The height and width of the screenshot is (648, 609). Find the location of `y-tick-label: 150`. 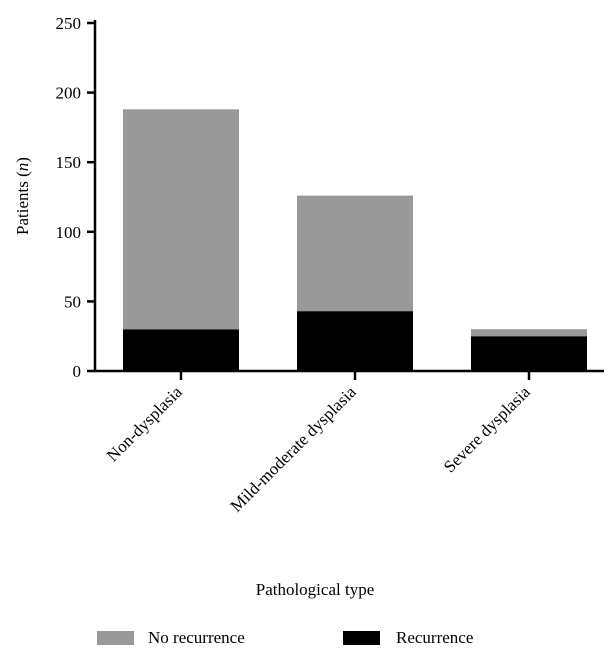

y-tick-label: 150 is located at coordinates (69, 162).